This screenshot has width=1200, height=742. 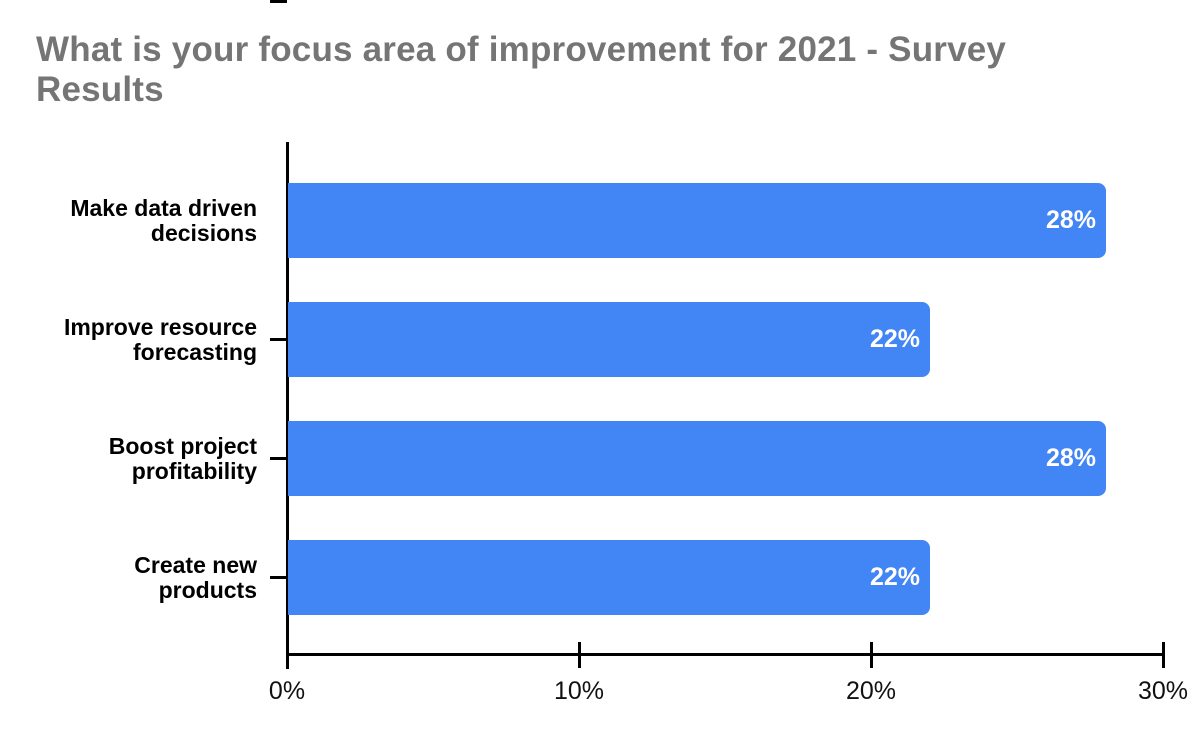 What do you see at coordinates (1163, 691) in the screenshot?
I see `x-axis-tick-label: 30%` at bounding box center [1163, 691].